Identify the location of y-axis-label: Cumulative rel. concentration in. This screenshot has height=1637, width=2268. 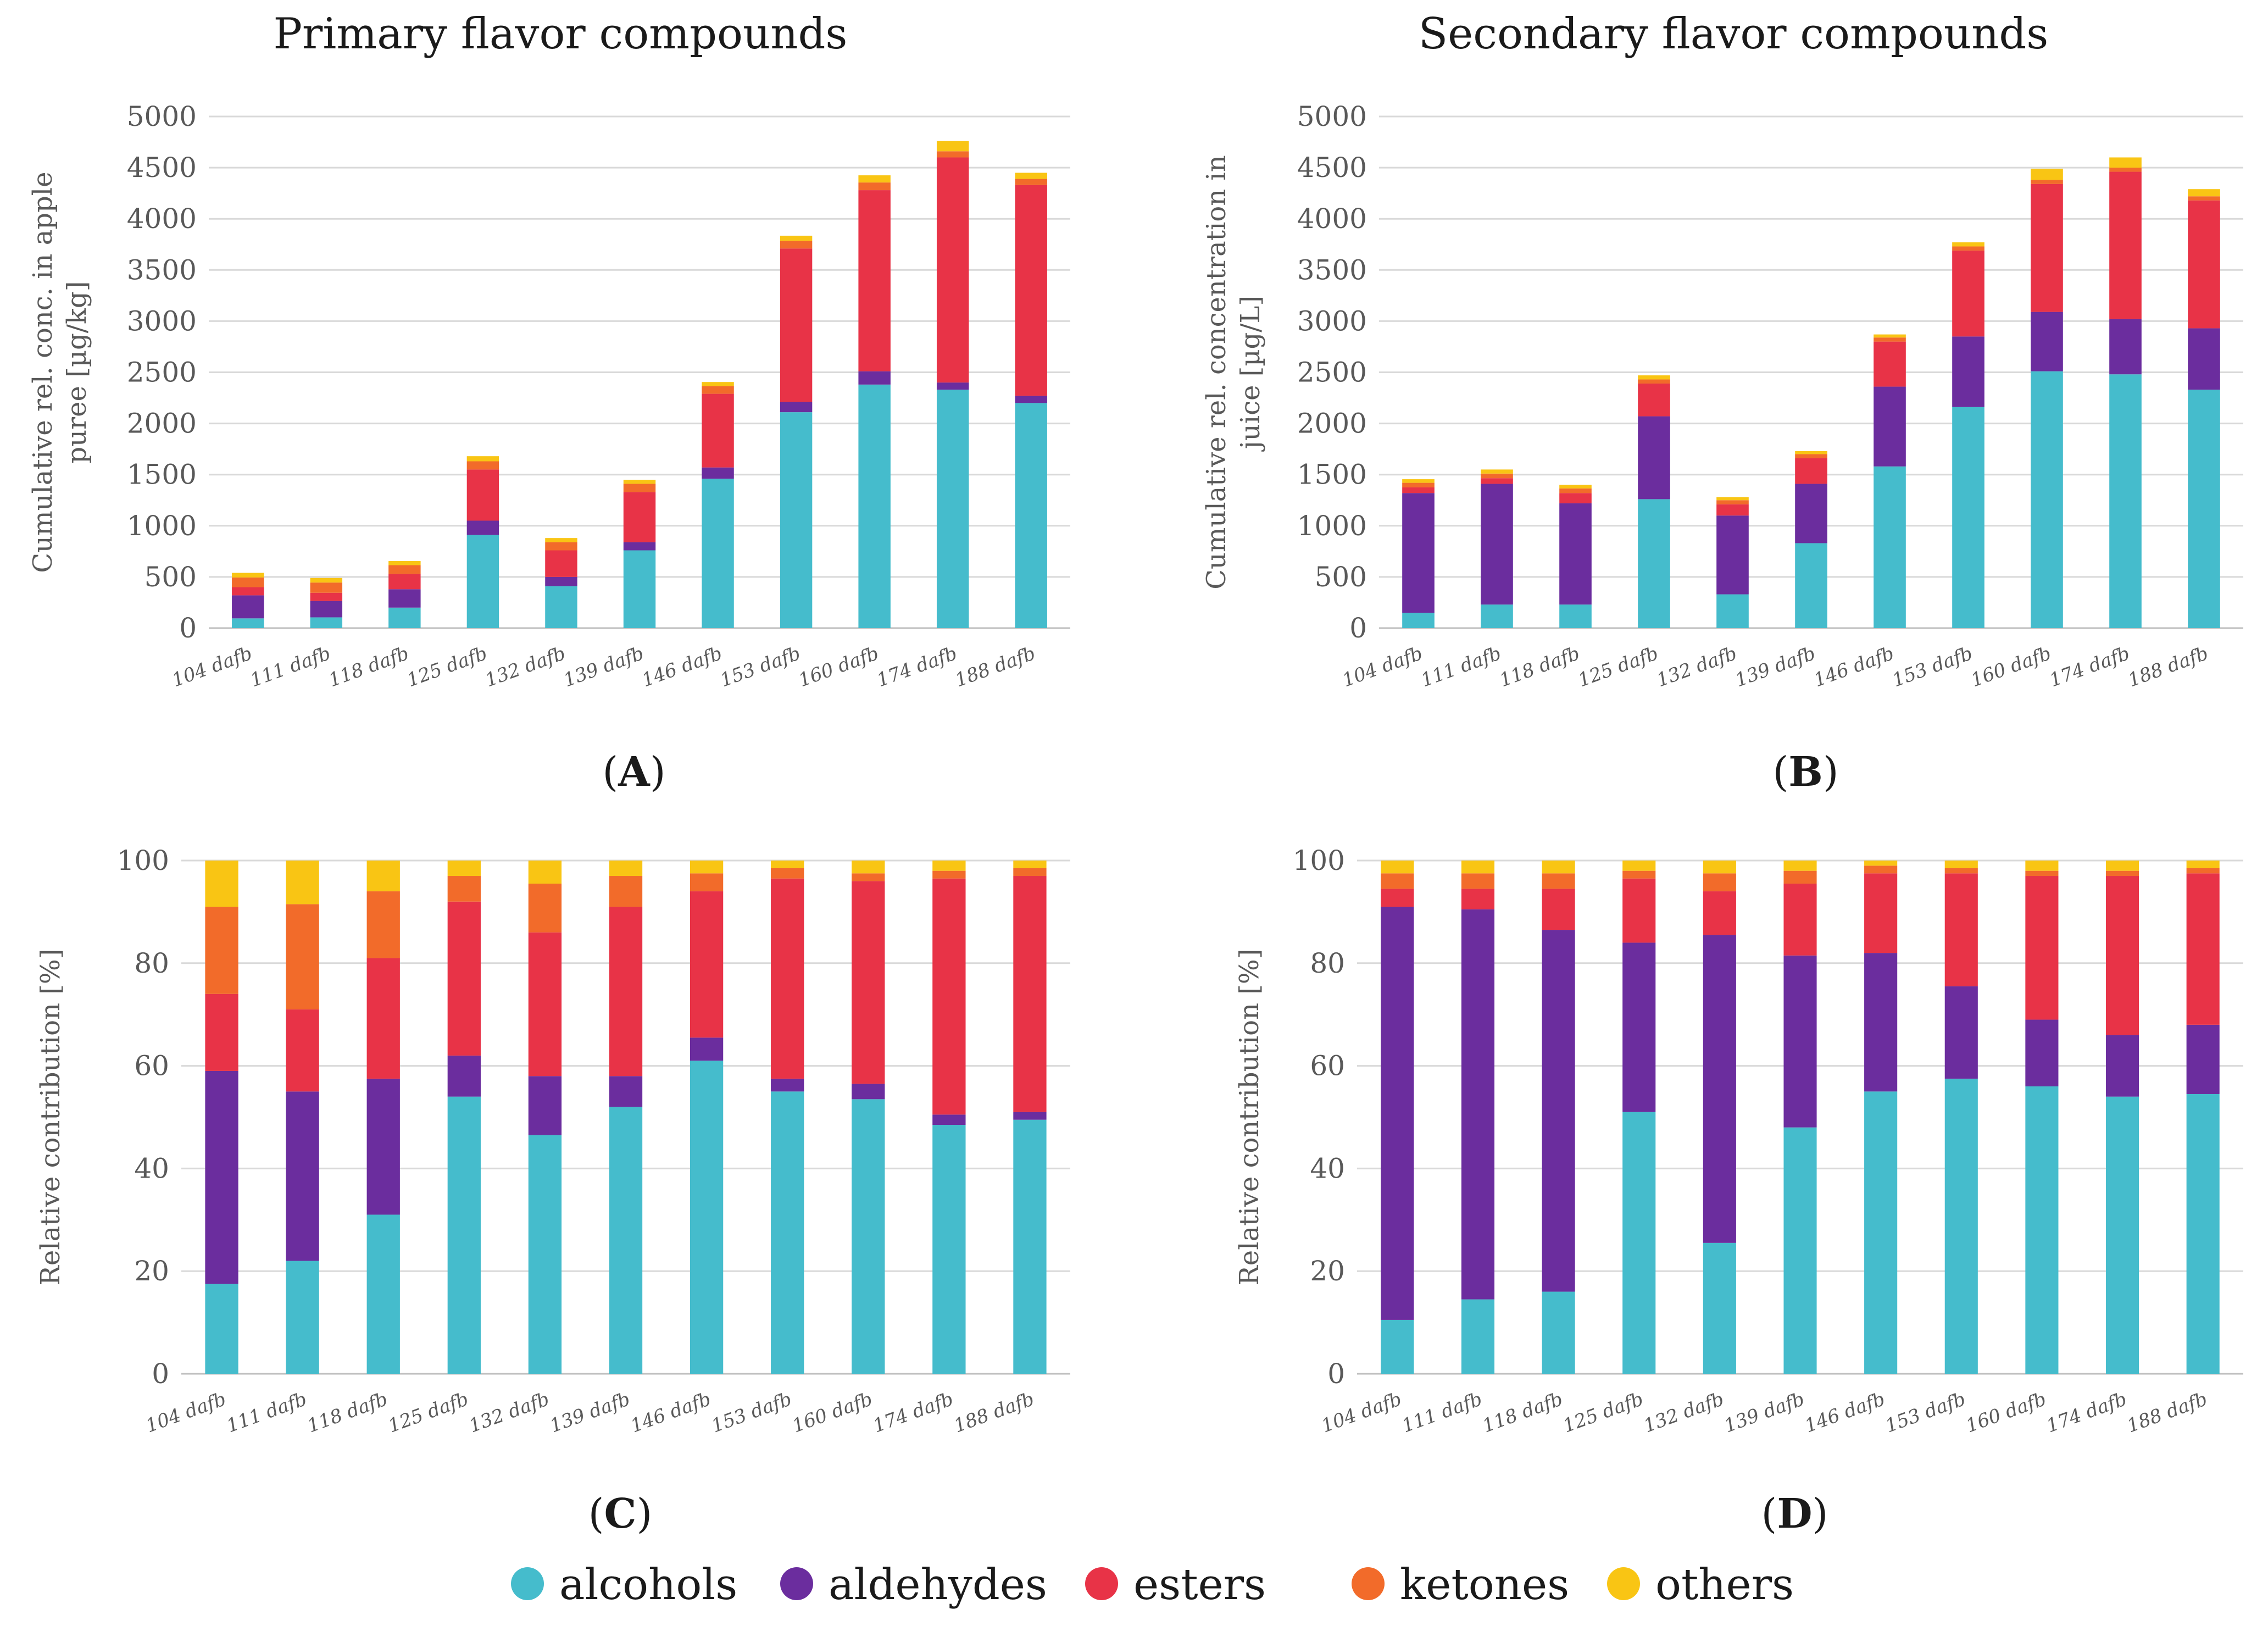
(1216, 372).